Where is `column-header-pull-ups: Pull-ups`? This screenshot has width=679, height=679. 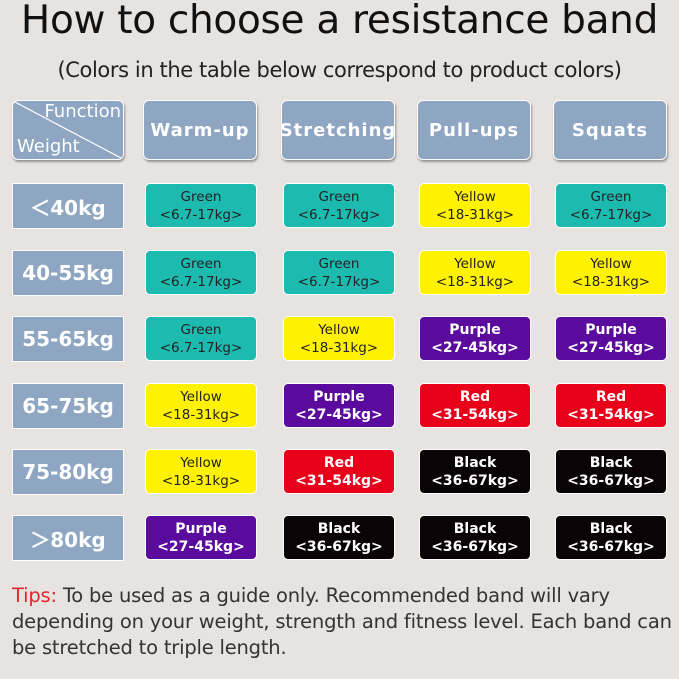
column-header-pull-ups: Pull-ups is located at coordinates (474, 130).